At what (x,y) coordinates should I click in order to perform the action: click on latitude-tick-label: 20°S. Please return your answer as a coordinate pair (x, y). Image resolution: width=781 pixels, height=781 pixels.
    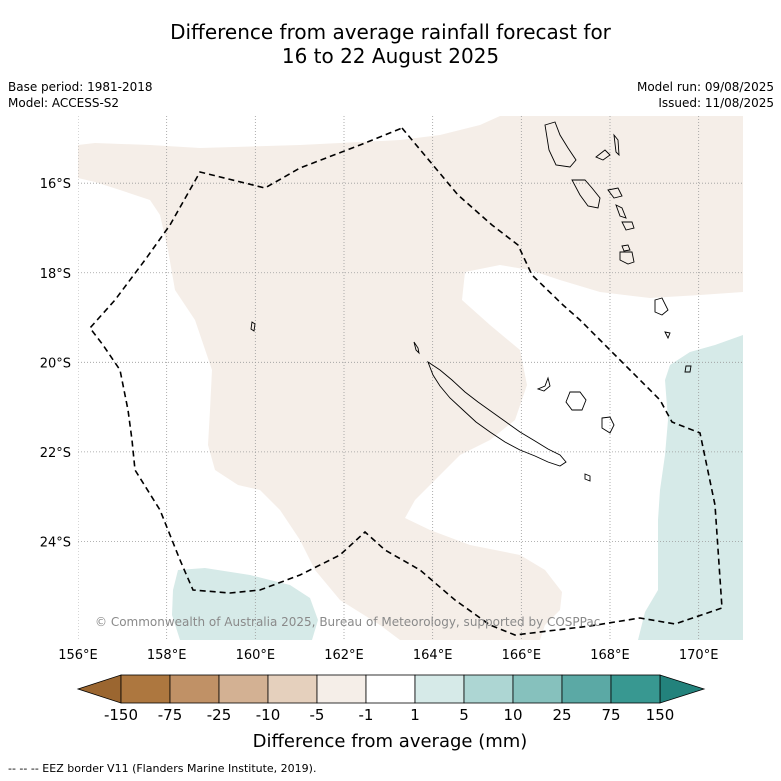
    Looking at the image, I should click on (55, 363).